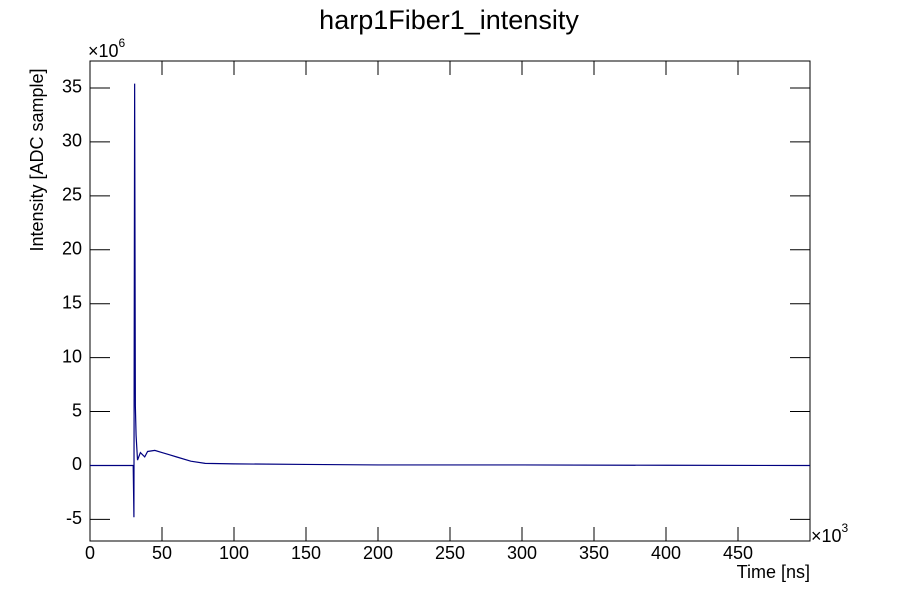  What do you see at coordinates (594, 553) in the screenshot?
I see `x-tick-label: 350` at bounding box center [594, 553].